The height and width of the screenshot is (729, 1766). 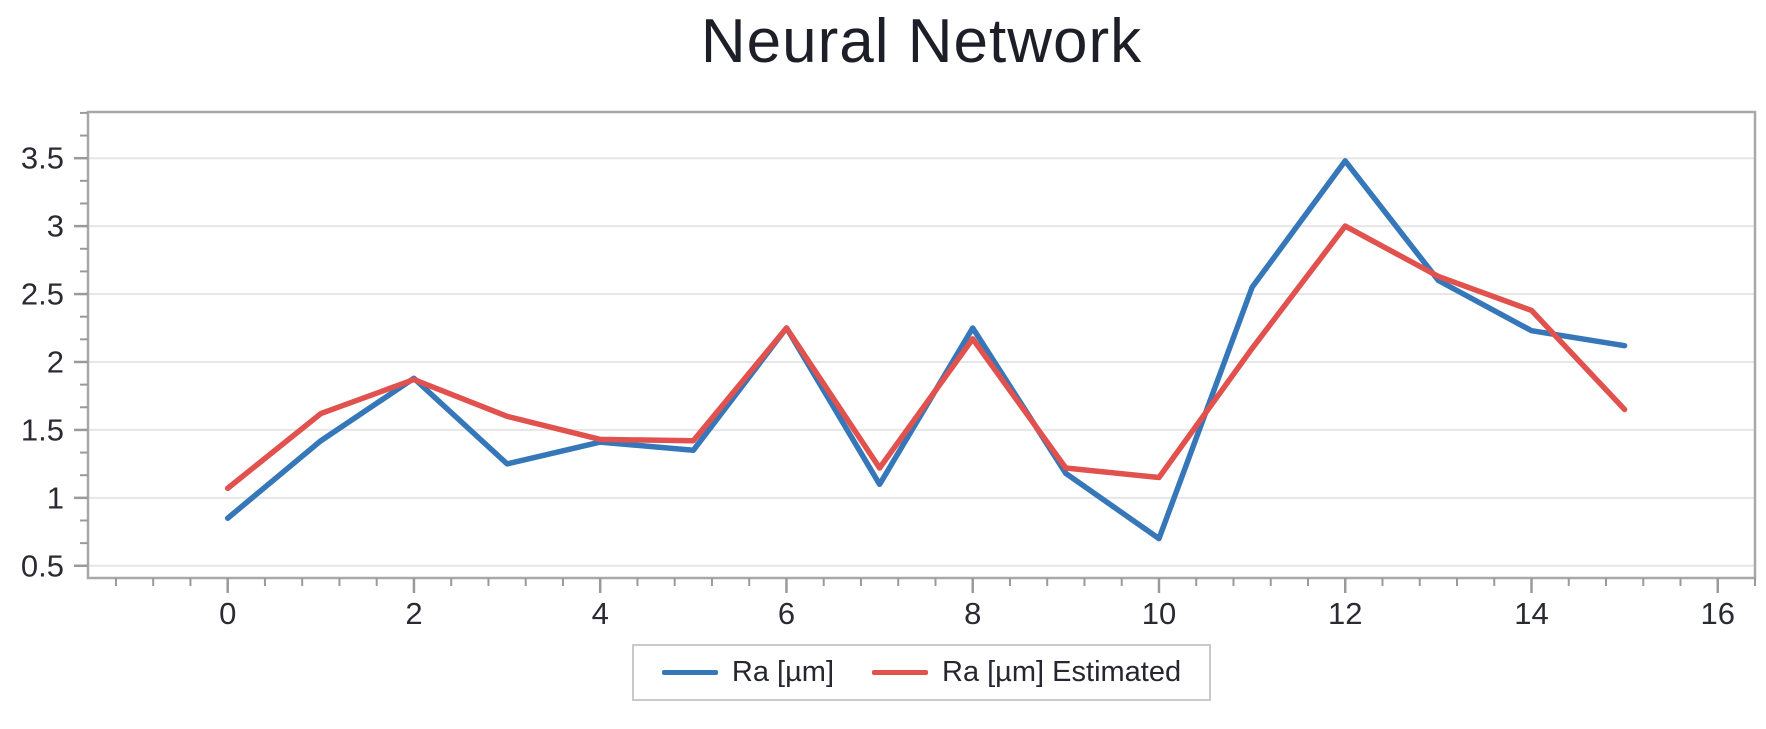 I want to click on legend-swatch-ra-line, so click(x=689, y=672).